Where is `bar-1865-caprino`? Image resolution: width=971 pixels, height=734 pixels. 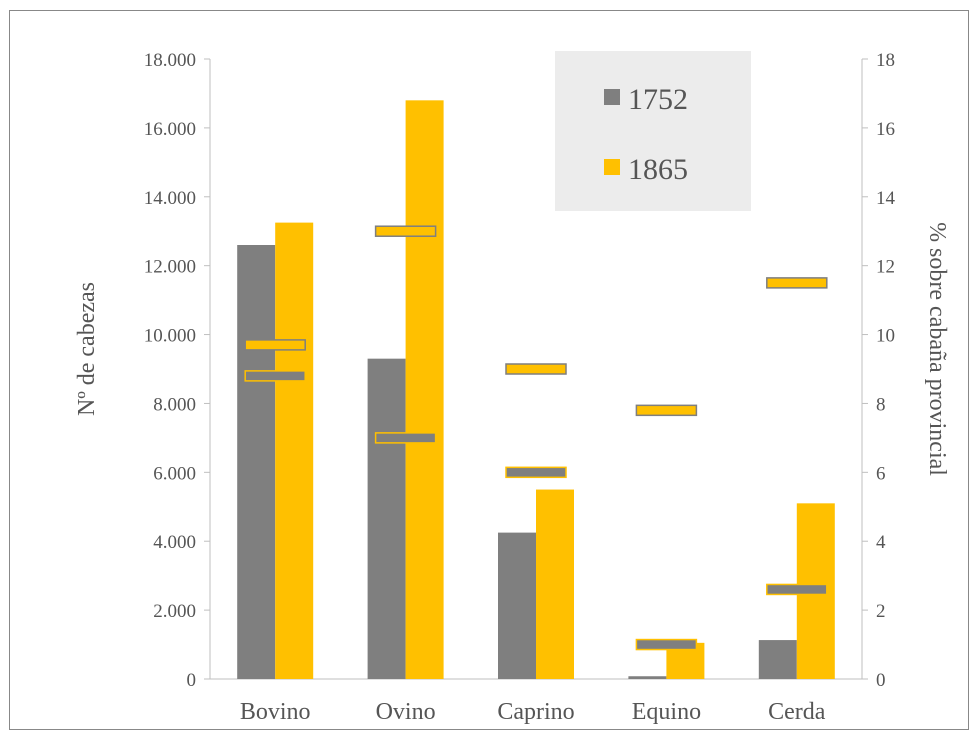
bar-1865-caprino is located at coordinates (555, 584).